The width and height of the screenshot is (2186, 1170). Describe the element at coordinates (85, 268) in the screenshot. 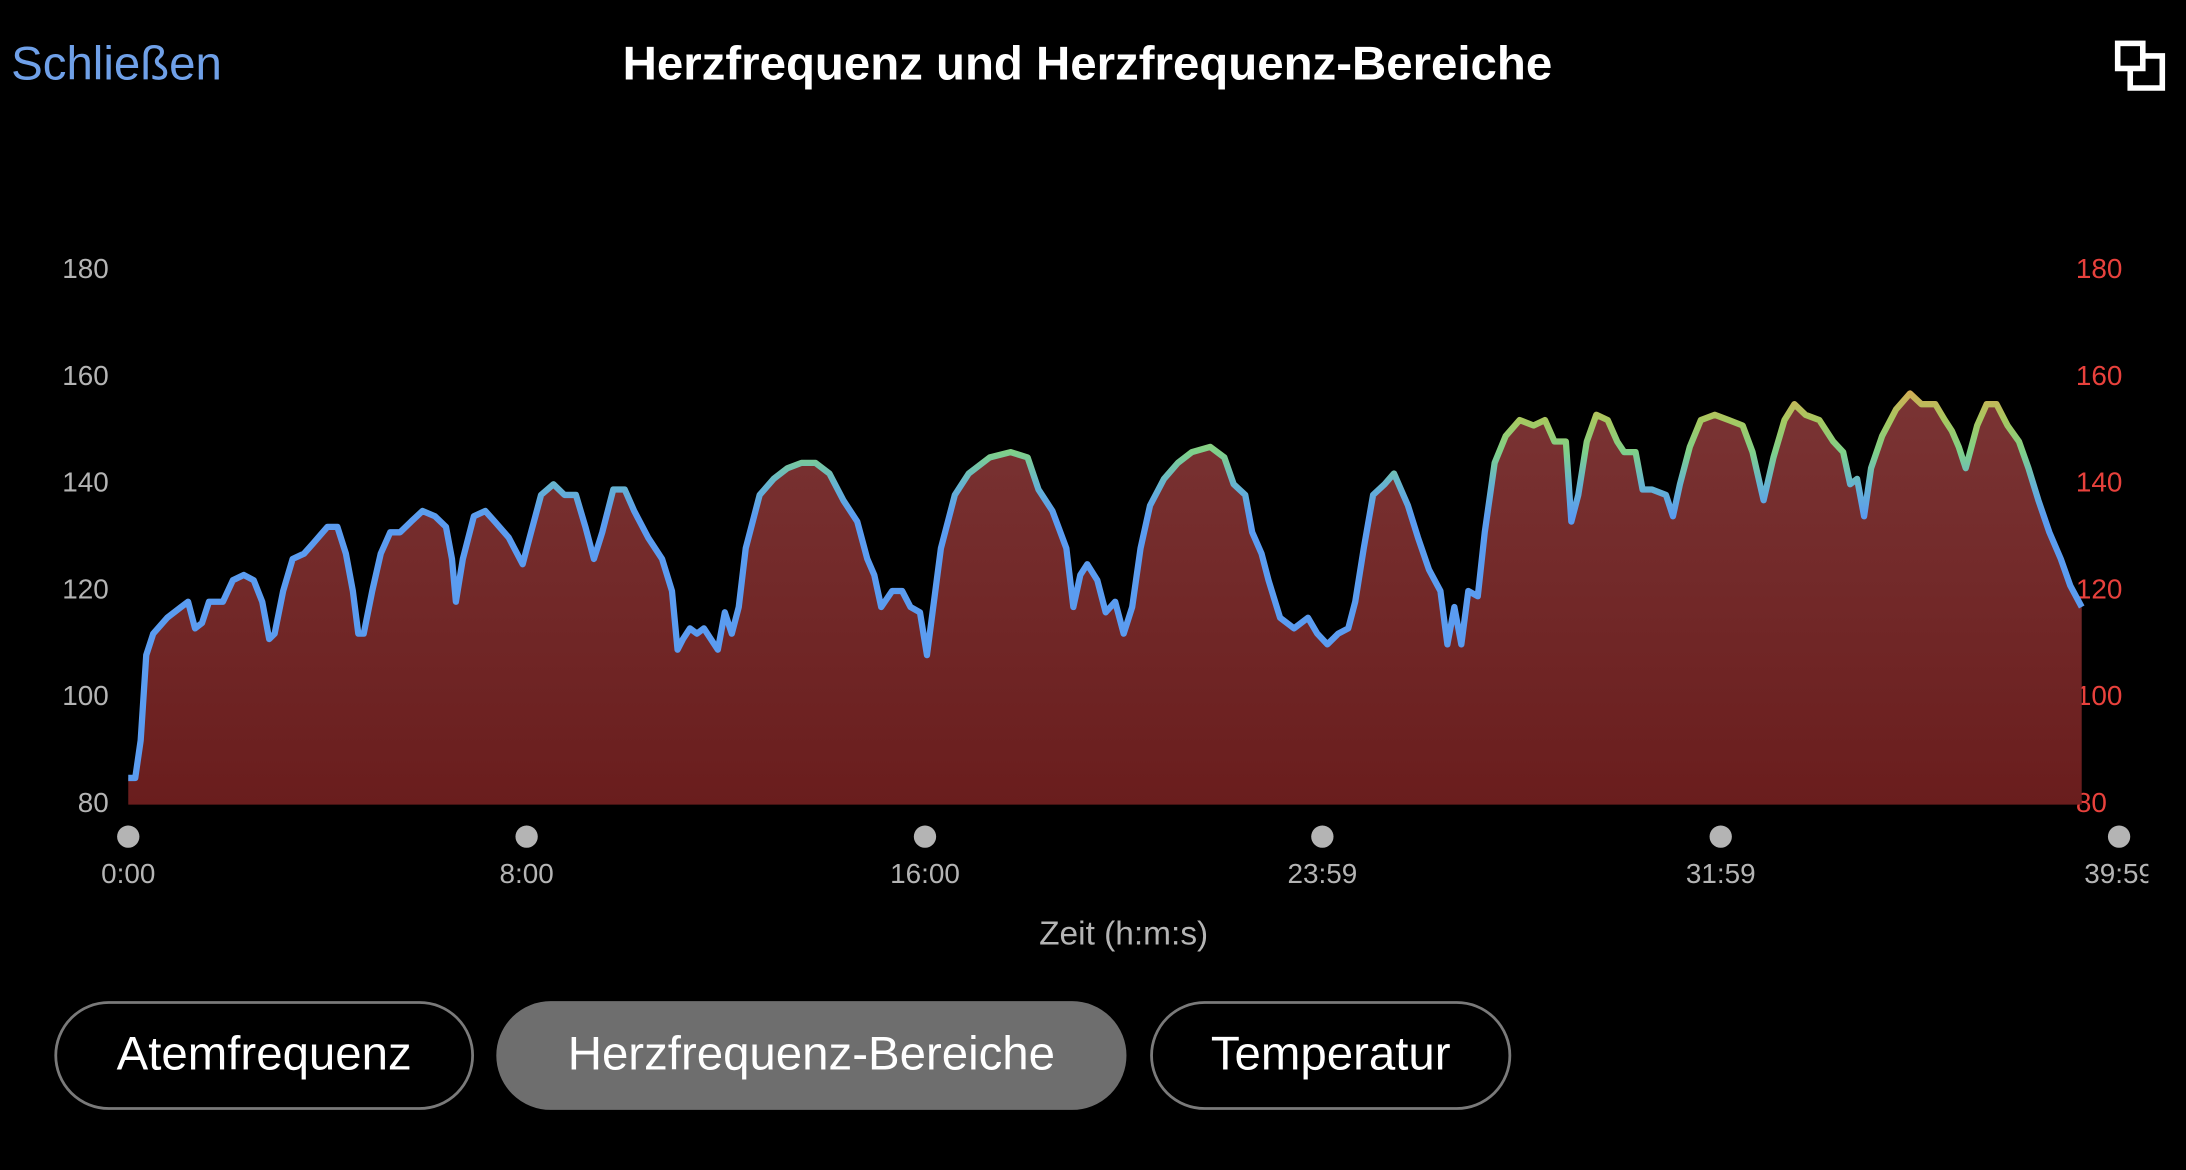

I see `y-tick-label: 180` at that location.